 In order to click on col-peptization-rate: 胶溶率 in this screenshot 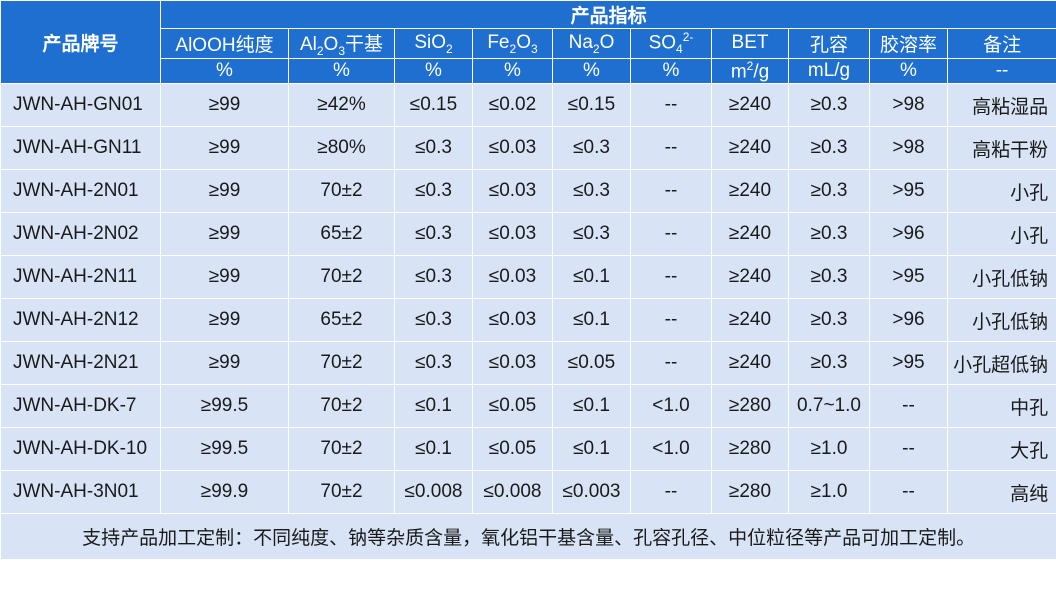, I will do `click(908, 43)`.